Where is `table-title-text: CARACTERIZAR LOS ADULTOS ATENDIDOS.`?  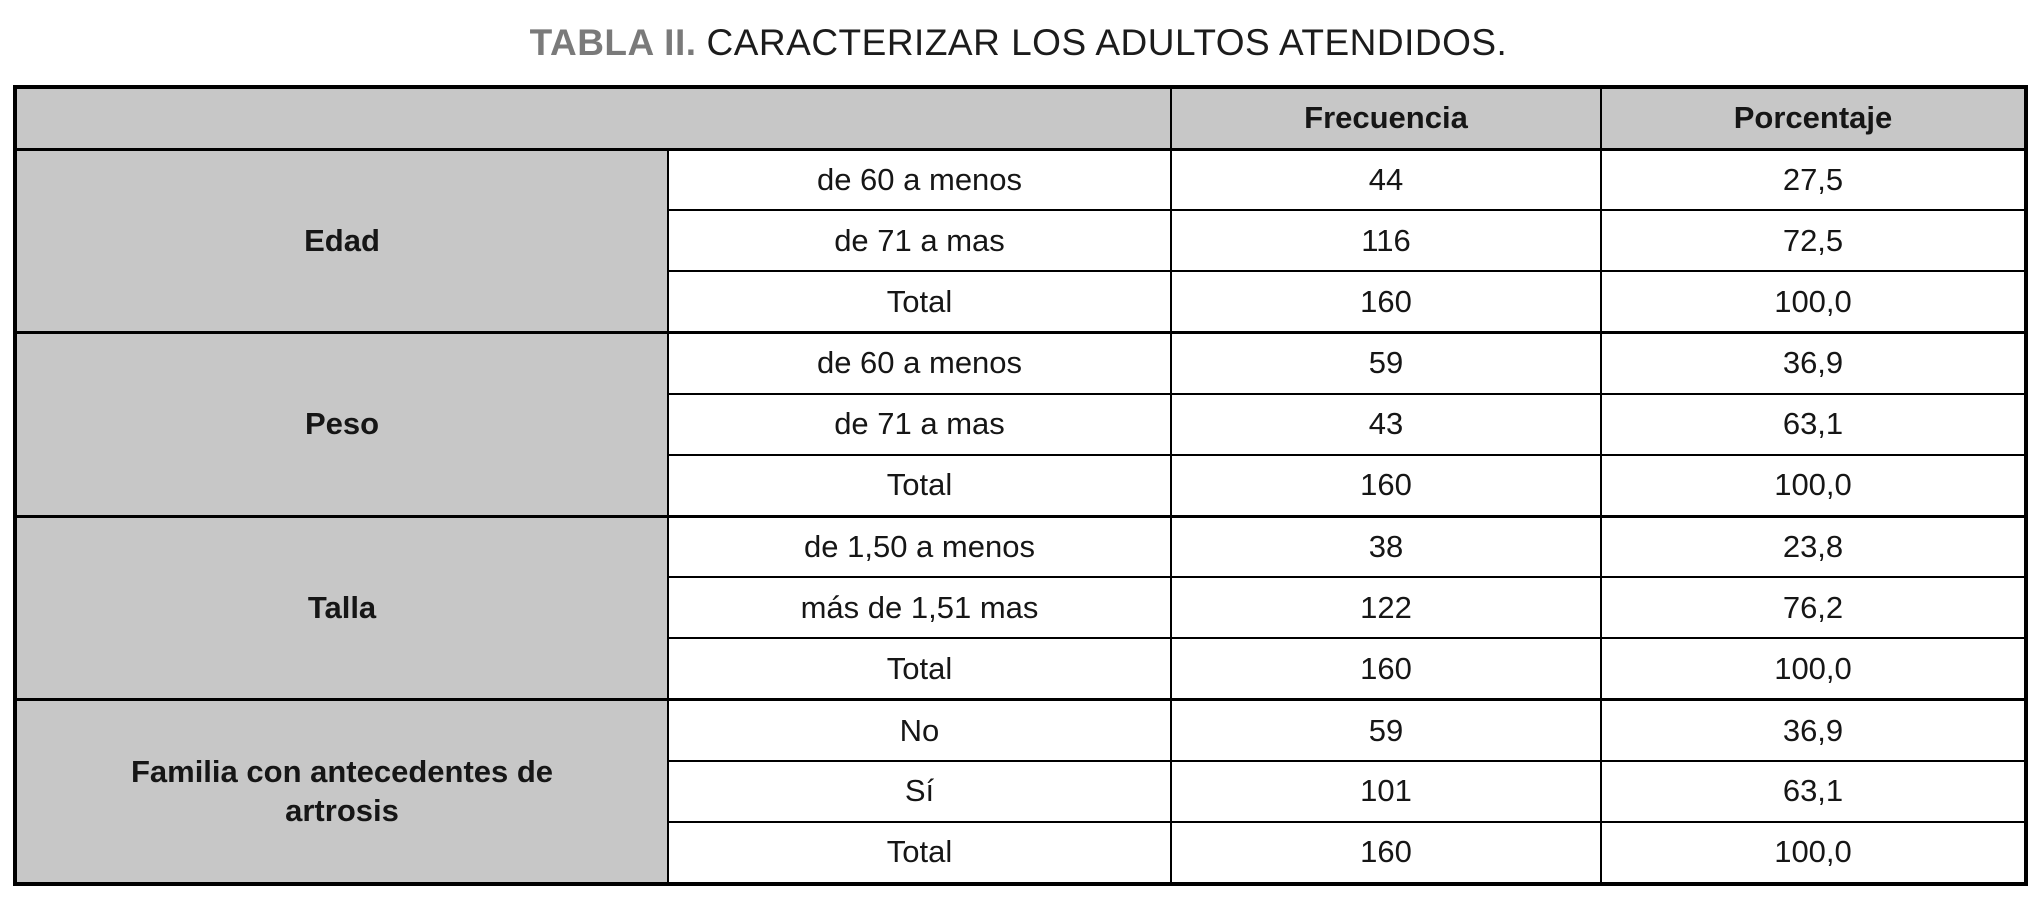
table-title-text: CARACTERIZAR LOS ADULTOS ATENDIDOS. is located at coordinates (1107, 42).